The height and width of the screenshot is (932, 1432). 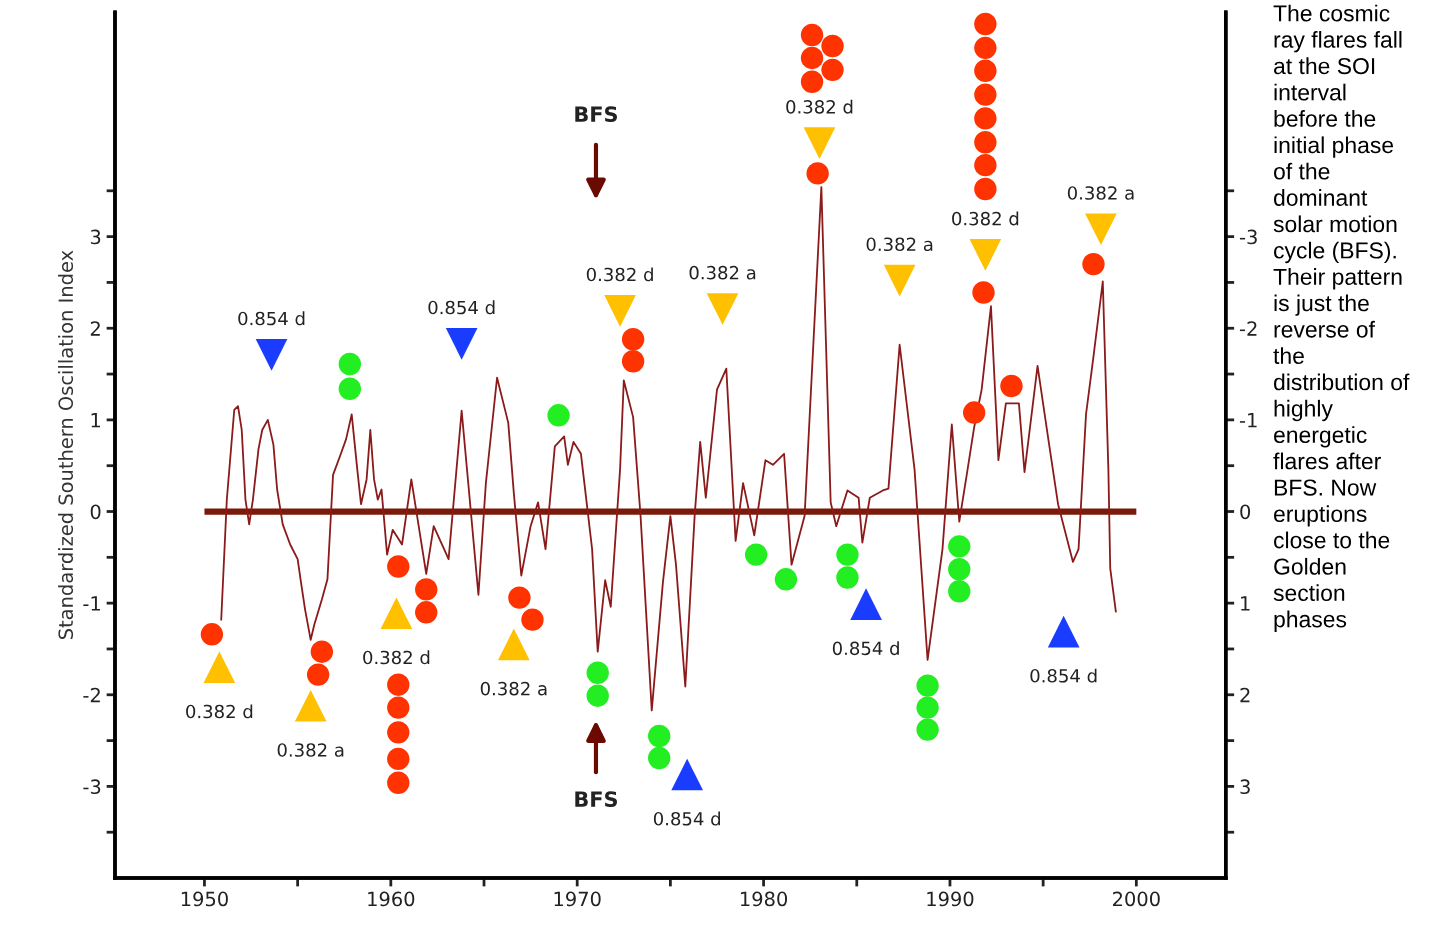 I want to click on y-axis-title: Standardized Southern Oscillation Index, so click(x=66, y=444).